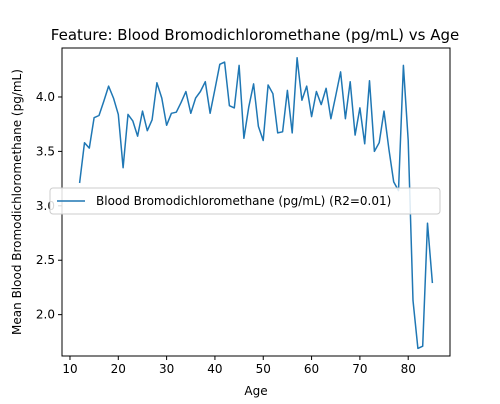 This screenshot has height=404, width=500. Describe the element at coordinates (45, 151) in the screenshot. I see `y-tick-label: 3.5` at that location.